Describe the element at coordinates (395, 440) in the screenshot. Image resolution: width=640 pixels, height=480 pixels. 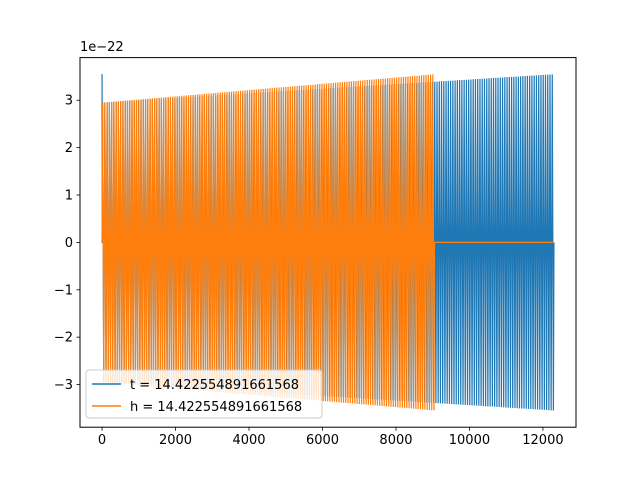
I see `x-tick-label: 8000` at that location.